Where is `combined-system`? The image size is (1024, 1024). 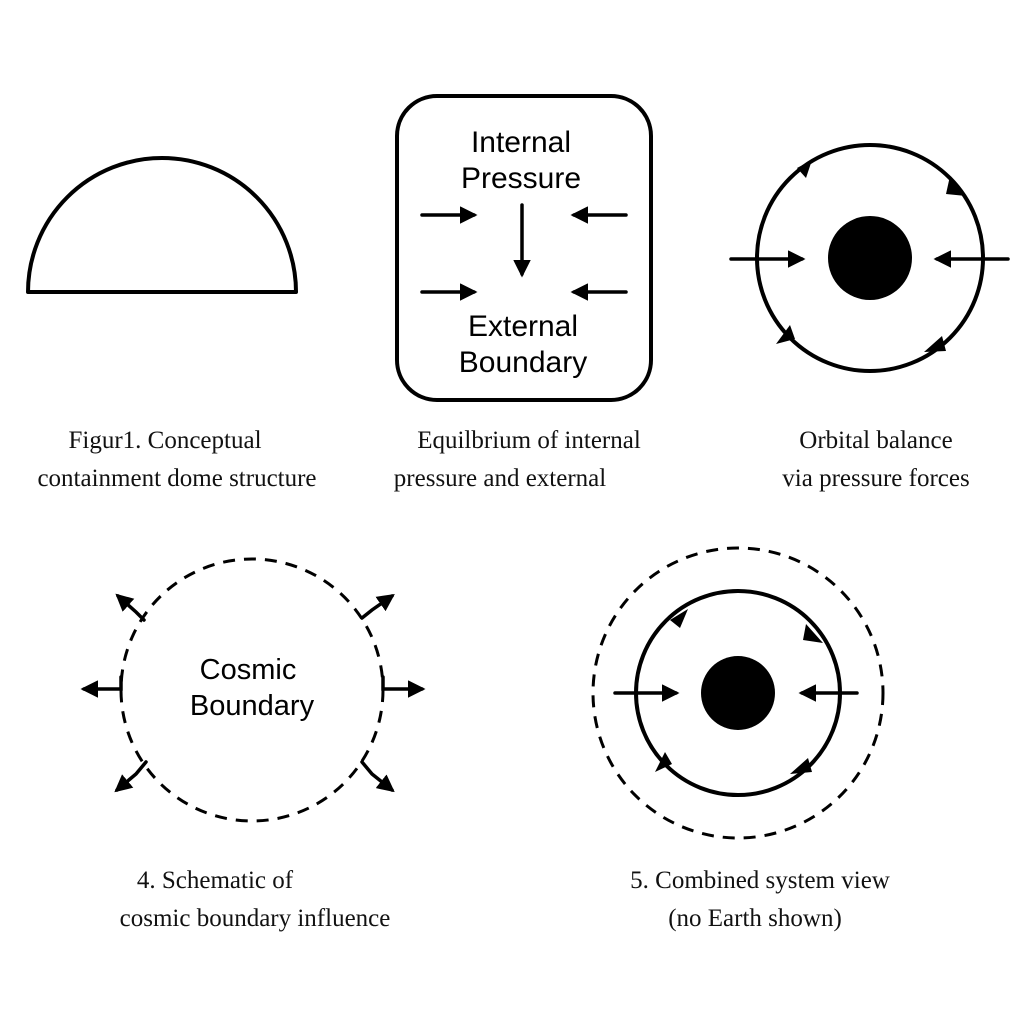
combined-system is located at coordinates (738, 693).